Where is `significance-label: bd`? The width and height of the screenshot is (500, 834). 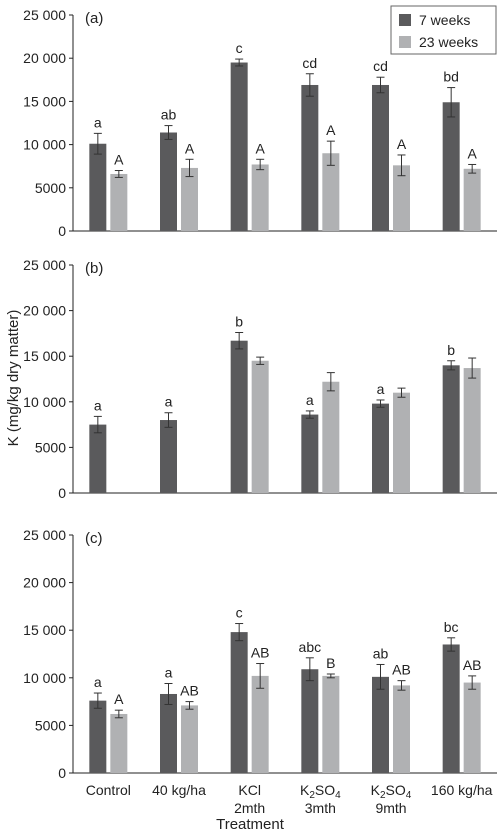
significance-label: bd is located at coordinates (451, 77).